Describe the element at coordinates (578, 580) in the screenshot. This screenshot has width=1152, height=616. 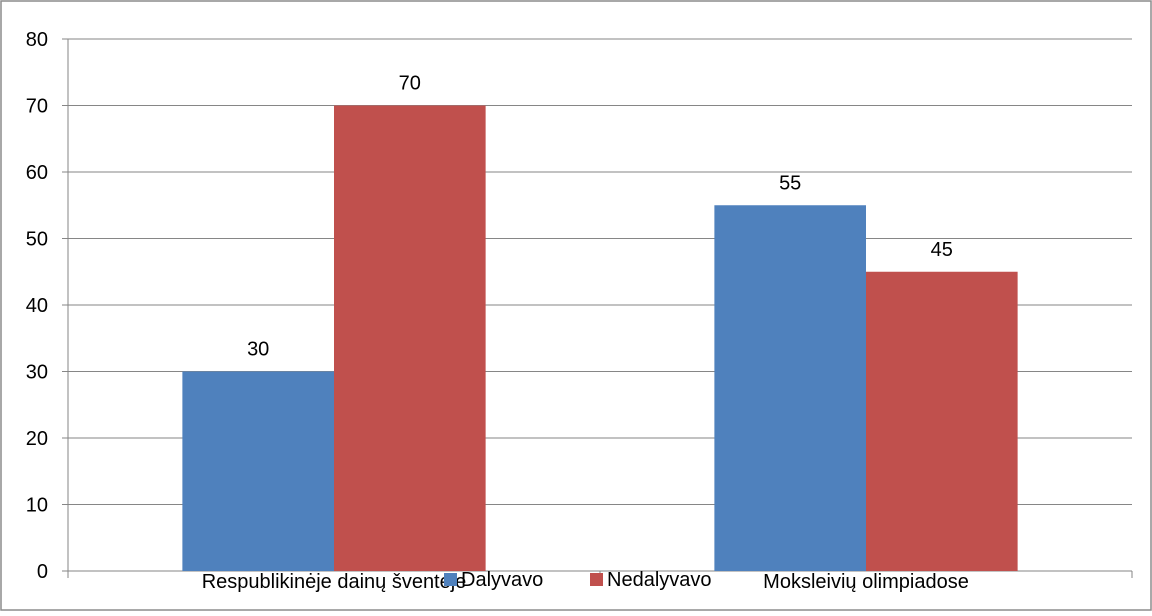
I see `legend: Dalyvavo Nedalyvavo` at that location.